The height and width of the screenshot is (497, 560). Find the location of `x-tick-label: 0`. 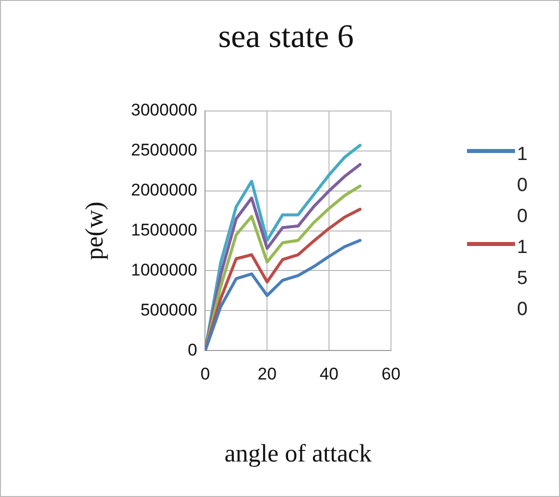

x-tick-label: 0 is located at coordinates (205, 374).